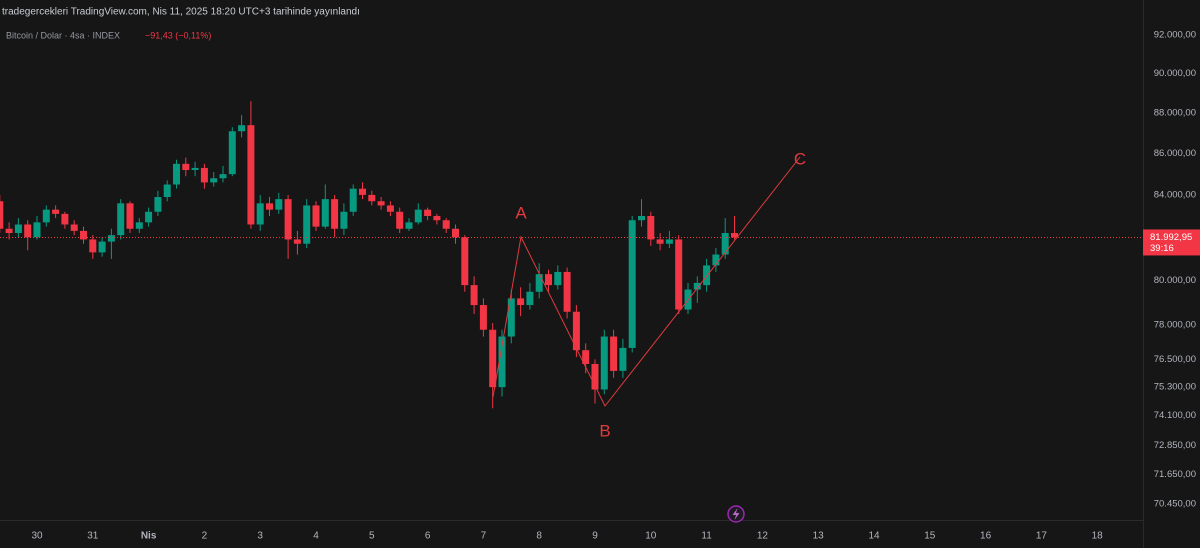  Describe the element at coordinates (1175, 153) in the screenshot. I see `y-tick-label: 86.000,00` at that location.